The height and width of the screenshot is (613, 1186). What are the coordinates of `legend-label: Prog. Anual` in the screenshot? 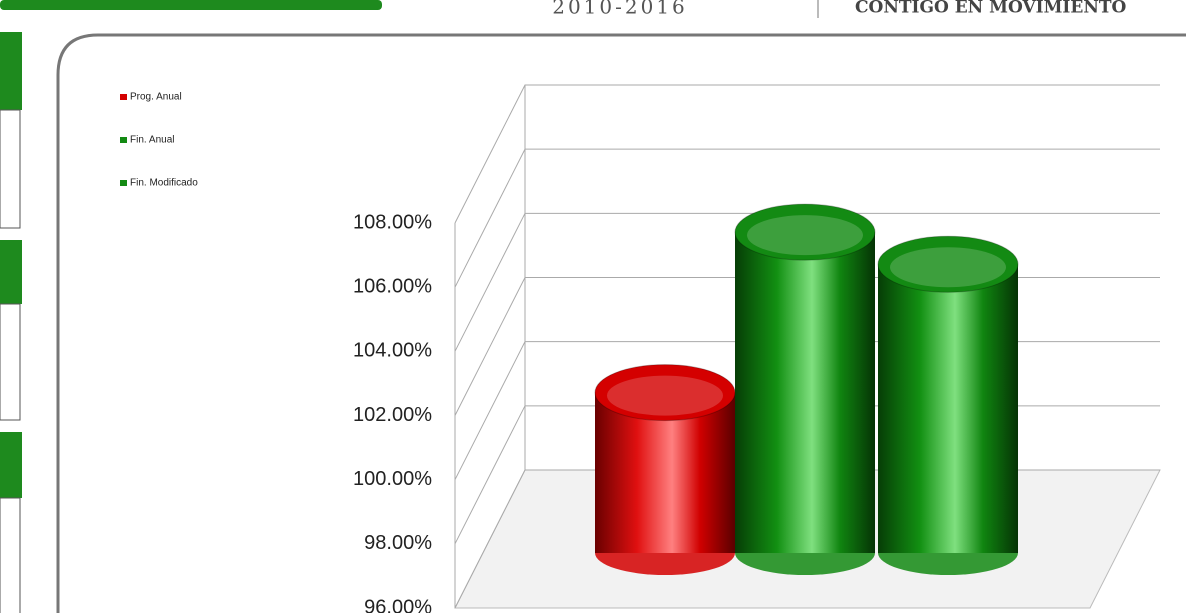 It's located at (156, 97).